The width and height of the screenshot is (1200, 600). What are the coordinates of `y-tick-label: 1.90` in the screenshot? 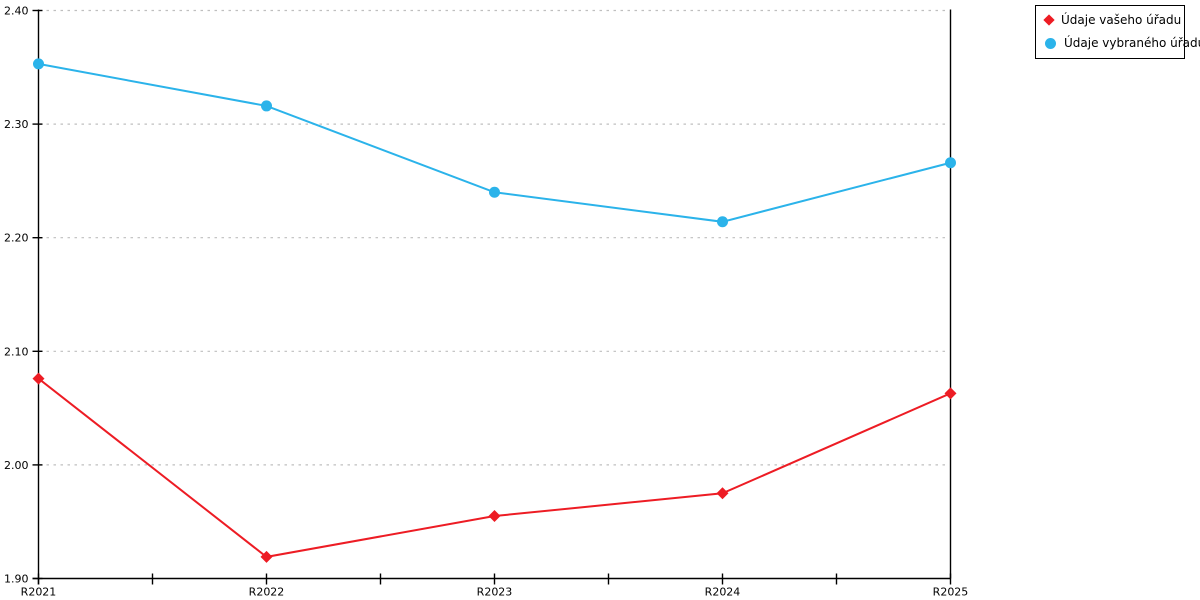 It's located at (16, 579).